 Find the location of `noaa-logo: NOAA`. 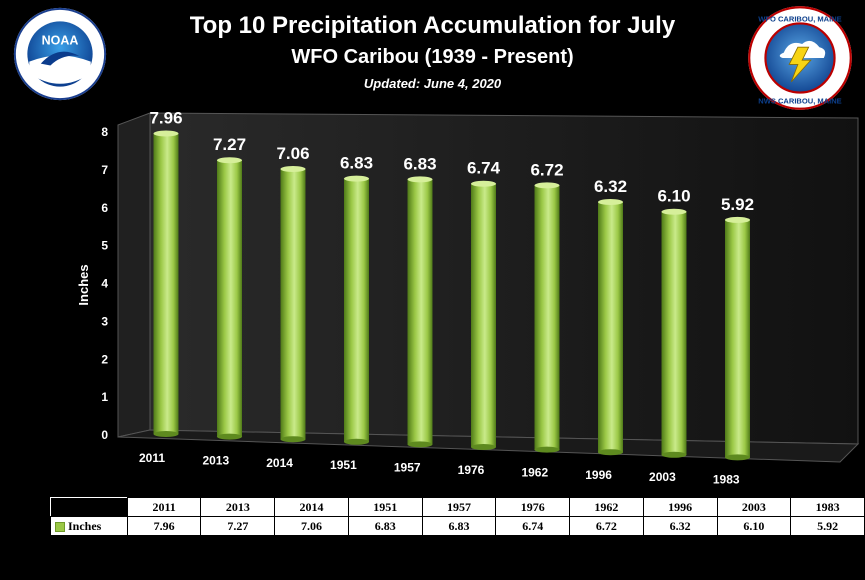

noaa-logo: NOAA is located at coordinates (60, 54).